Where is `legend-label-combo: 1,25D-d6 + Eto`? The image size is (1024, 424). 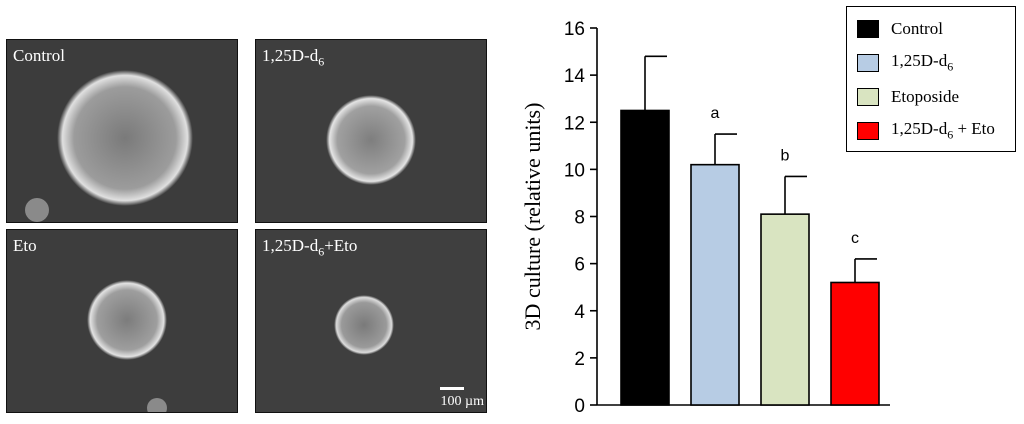 legend-label-combo: 1,25D-d6 + Eto is located at coordinates (943, 130).